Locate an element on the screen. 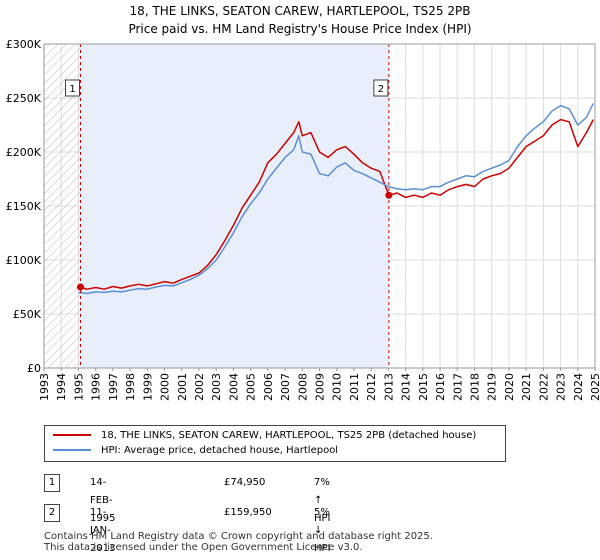 The width and height of the screenshot is (600, 560). x-tick-label: 2014 is located at coordinates (406, 387).